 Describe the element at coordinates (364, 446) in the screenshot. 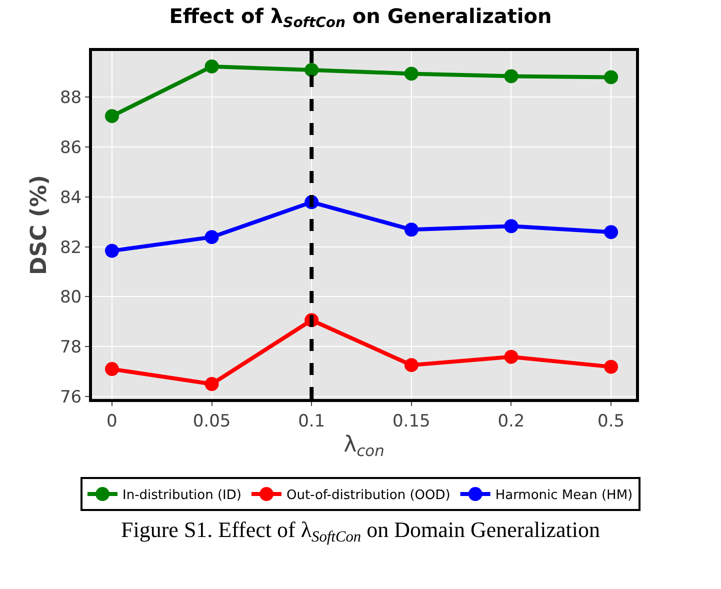

I see `x-axis-title: λ$_{con}$` at that location.